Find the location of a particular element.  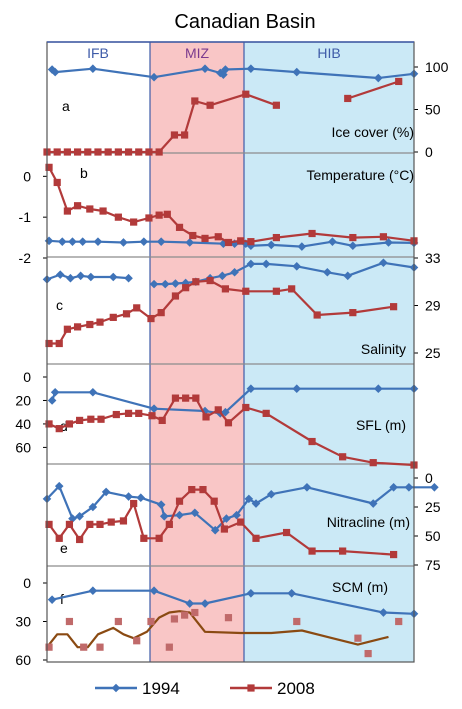

zone-label-hib: HIB is located at coordinates (328, 53).